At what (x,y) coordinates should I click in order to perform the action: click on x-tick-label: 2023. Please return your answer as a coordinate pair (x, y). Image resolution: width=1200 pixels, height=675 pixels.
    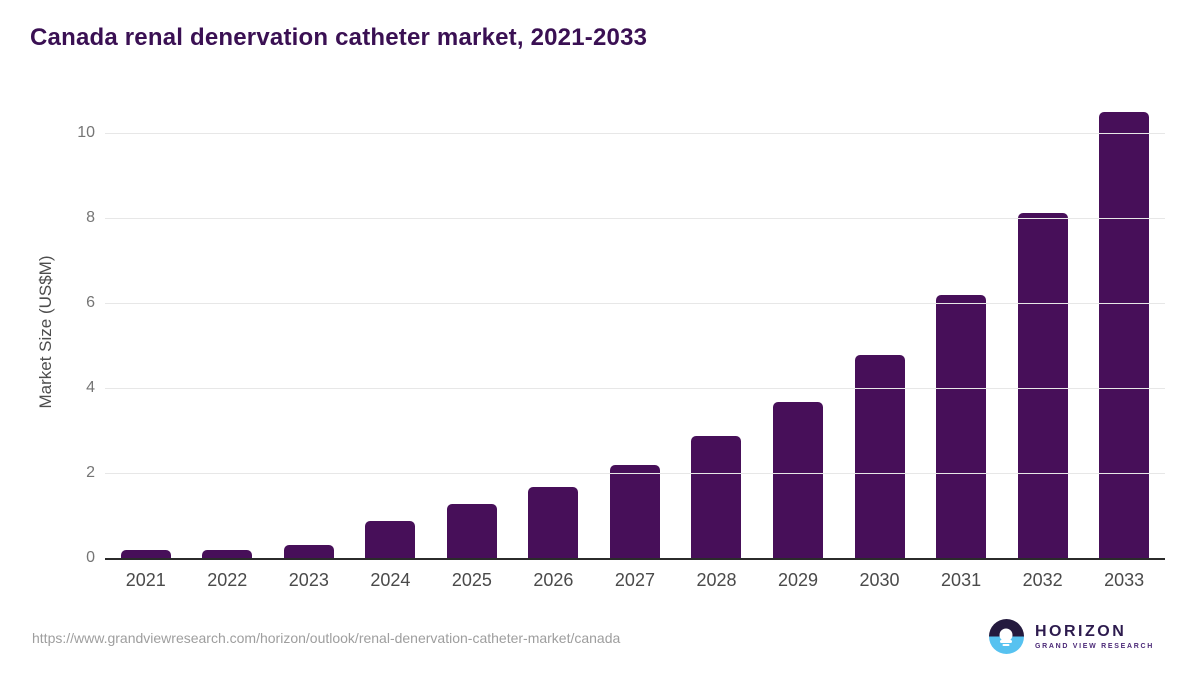
    Looking at the image, I should click on (308, 580).